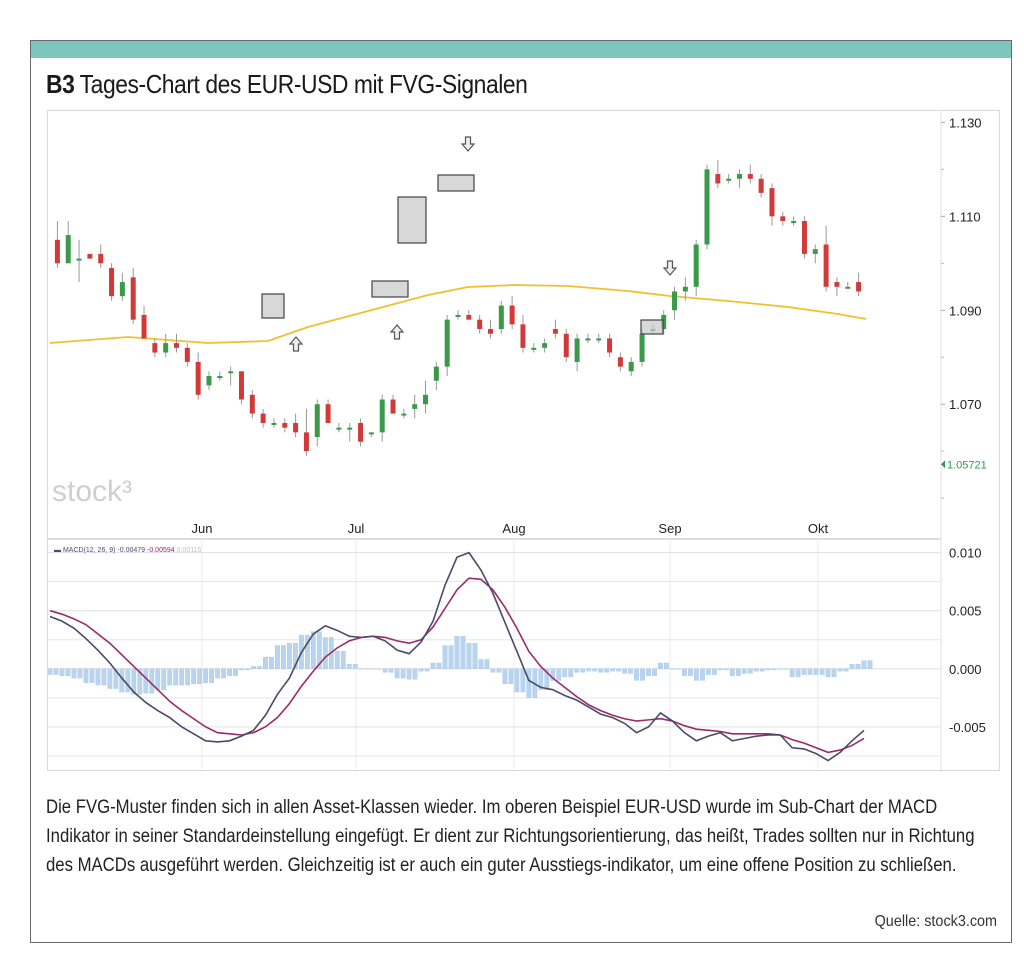  What do you see at coordinates (356, 528) in the screenshot?
I see `x-tick-label: Jul` at bounding box center [356, 528].